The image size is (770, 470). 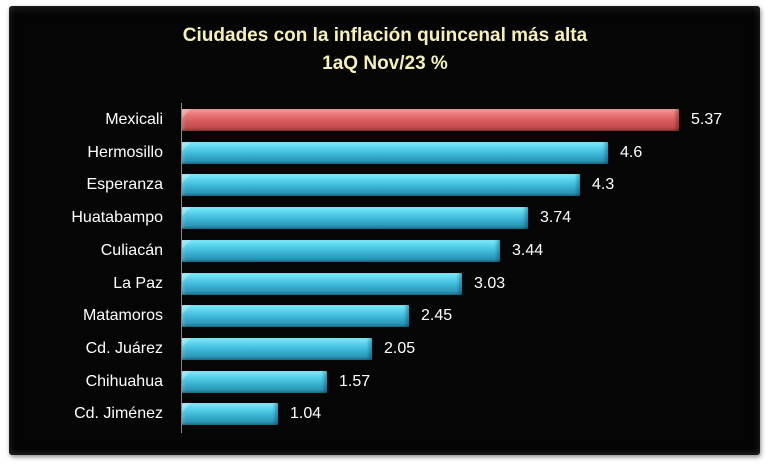 What do you see at coordinates (118, 414) in the screenshot?
I see `category-label: Cd. Jiménez` at bounding box center [118, 414].